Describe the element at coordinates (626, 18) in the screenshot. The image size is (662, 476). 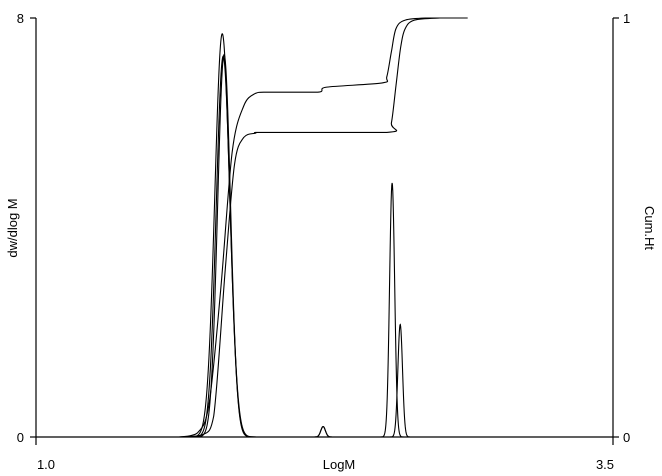
I see `y-right-tick-label-max: 1` at that location.